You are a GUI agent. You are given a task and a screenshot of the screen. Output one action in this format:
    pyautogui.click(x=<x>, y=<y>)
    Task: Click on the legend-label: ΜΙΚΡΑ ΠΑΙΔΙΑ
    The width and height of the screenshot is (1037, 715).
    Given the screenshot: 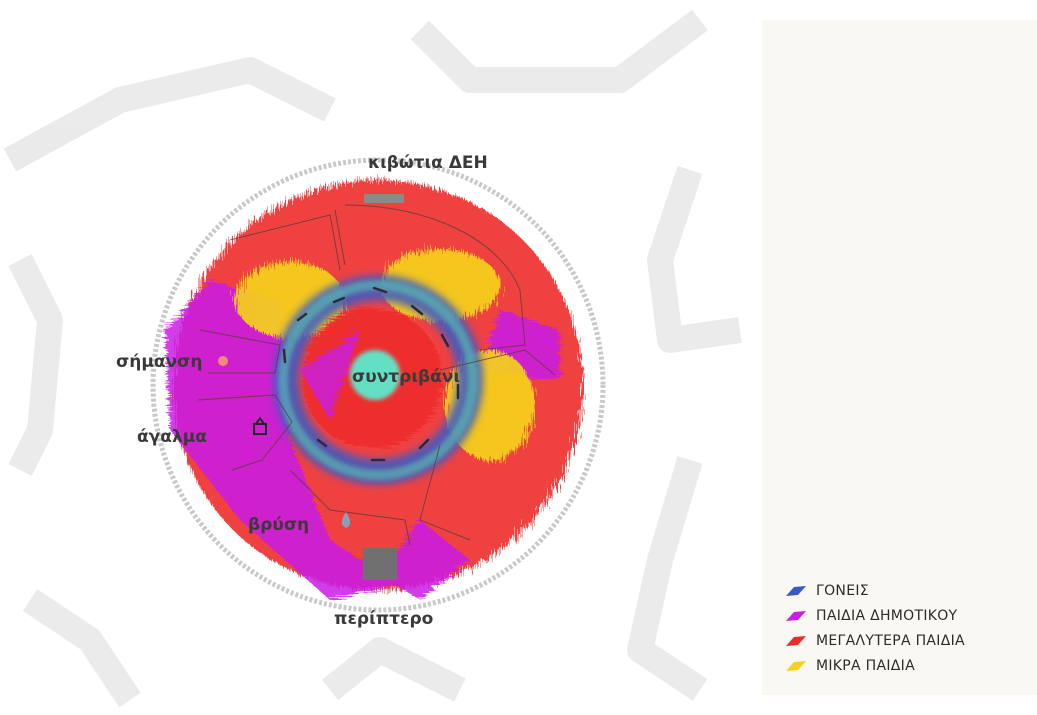 What is the action you would take?
    pyautogui.click(x=865, y=665)
    